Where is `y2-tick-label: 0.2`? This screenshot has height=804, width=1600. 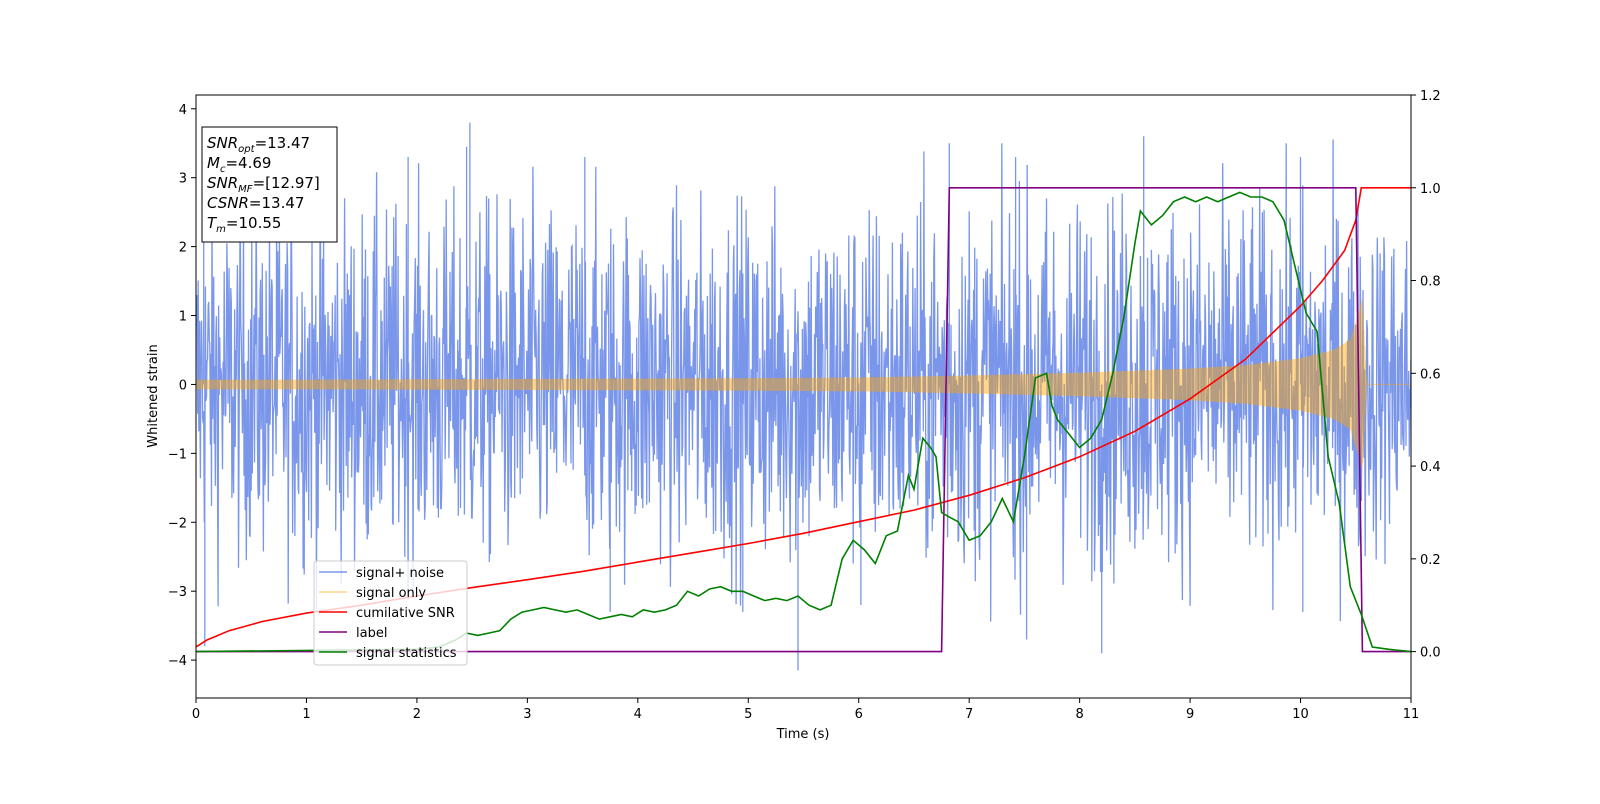 y2-tick-label: 0.2 is located at coordinates (1430, 560).